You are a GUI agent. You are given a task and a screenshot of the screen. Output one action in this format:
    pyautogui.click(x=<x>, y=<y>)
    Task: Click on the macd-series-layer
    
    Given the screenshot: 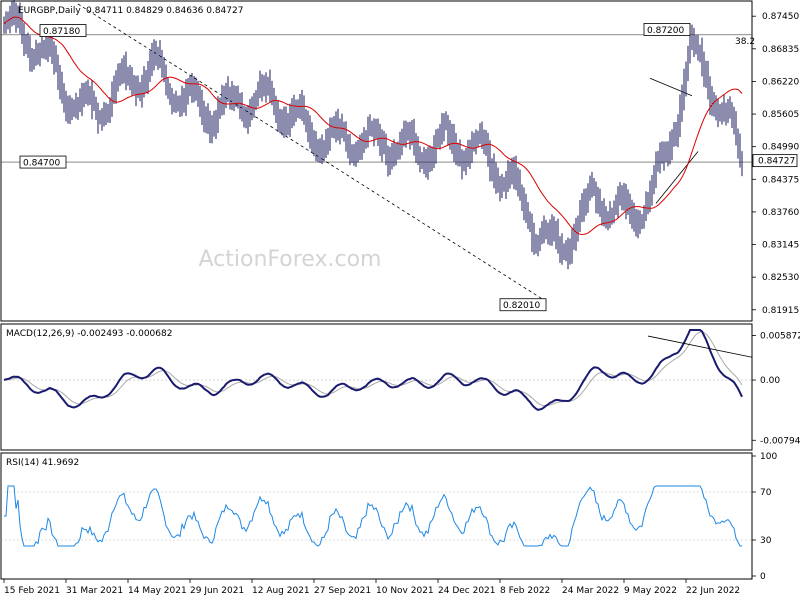 What is the action you would take?
    pyautogui.click(x=377, y=370)
    